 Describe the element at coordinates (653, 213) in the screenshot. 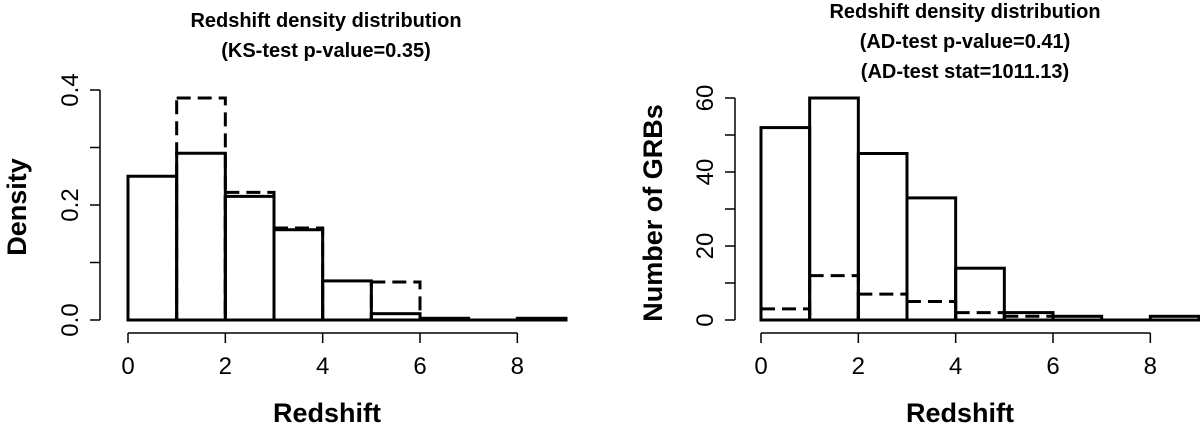

I see `y-axis-title: Number of GRBs` at that location.